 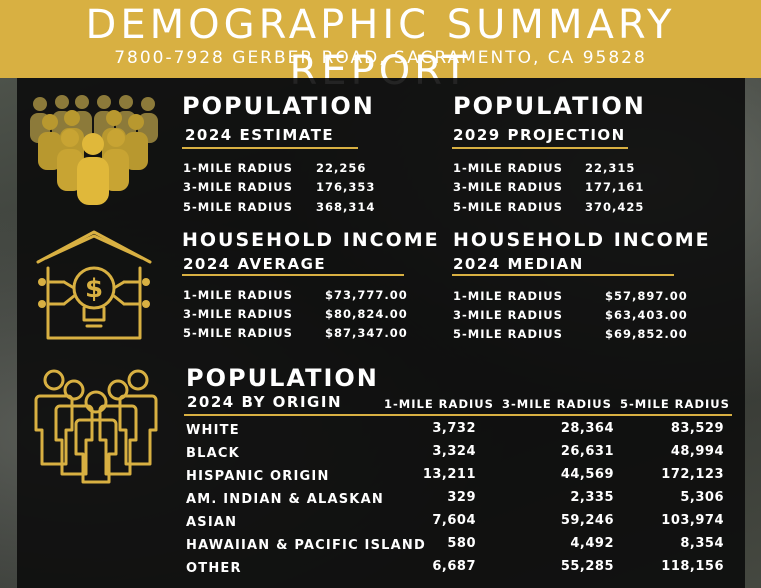 I want to click on origin-underline, so click(x=458, y=415).